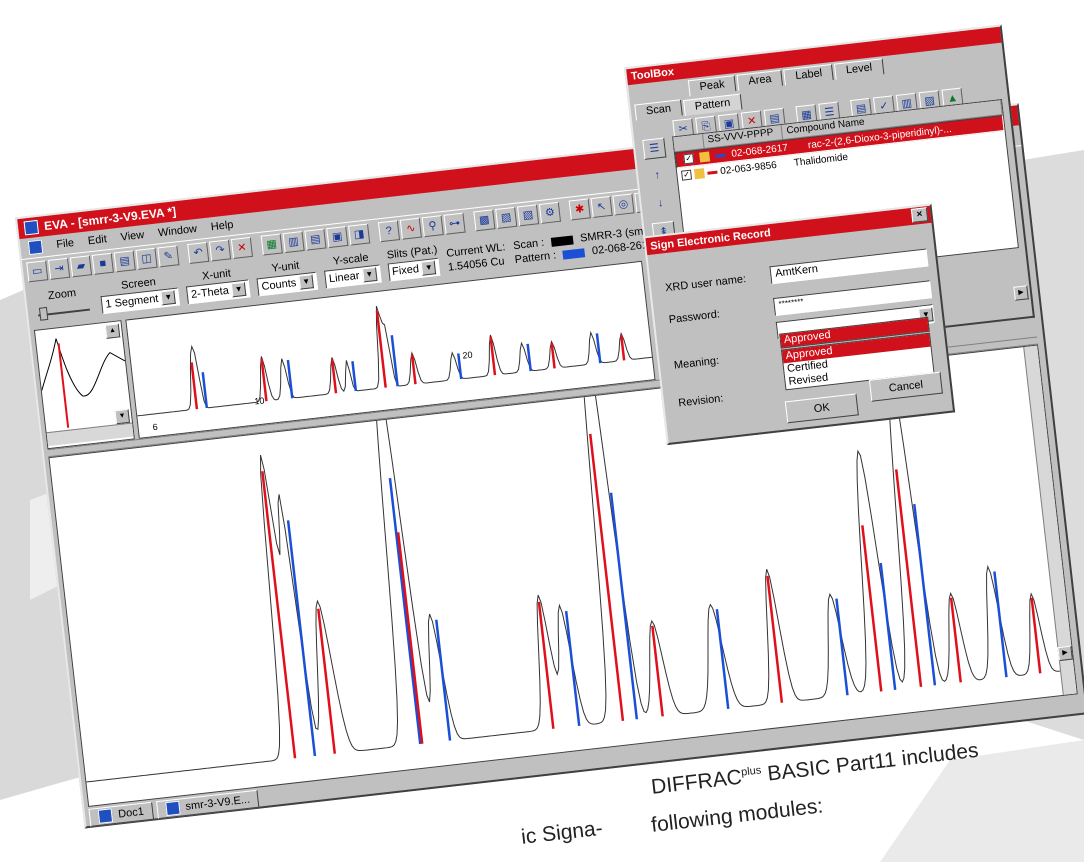 This screenshot has width=1084, height=862. Describe the element at coordinates (278, 285) in the screenshot. I see `yunit-value: Counts` at that location.